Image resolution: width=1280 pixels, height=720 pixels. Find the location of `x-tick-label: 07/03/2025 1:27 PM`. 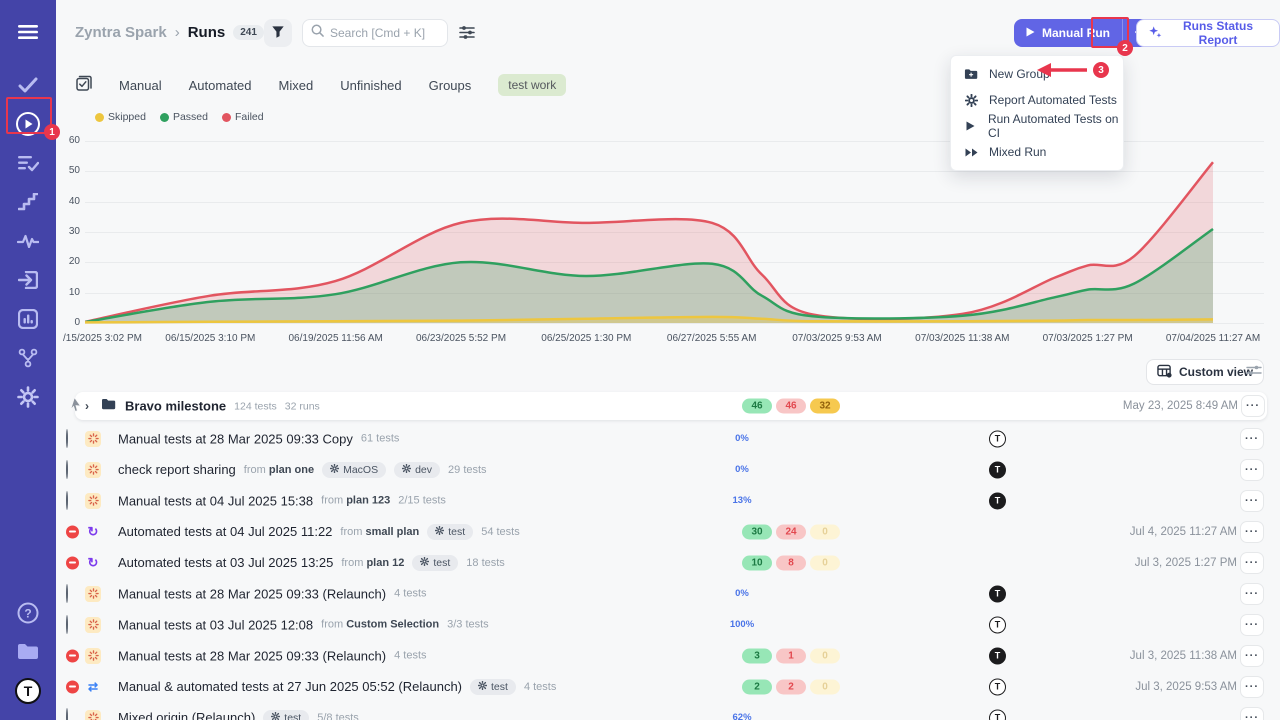

x-tick-label: 07/03/2025 1:27 PM is located at coordinates (1087, 338).